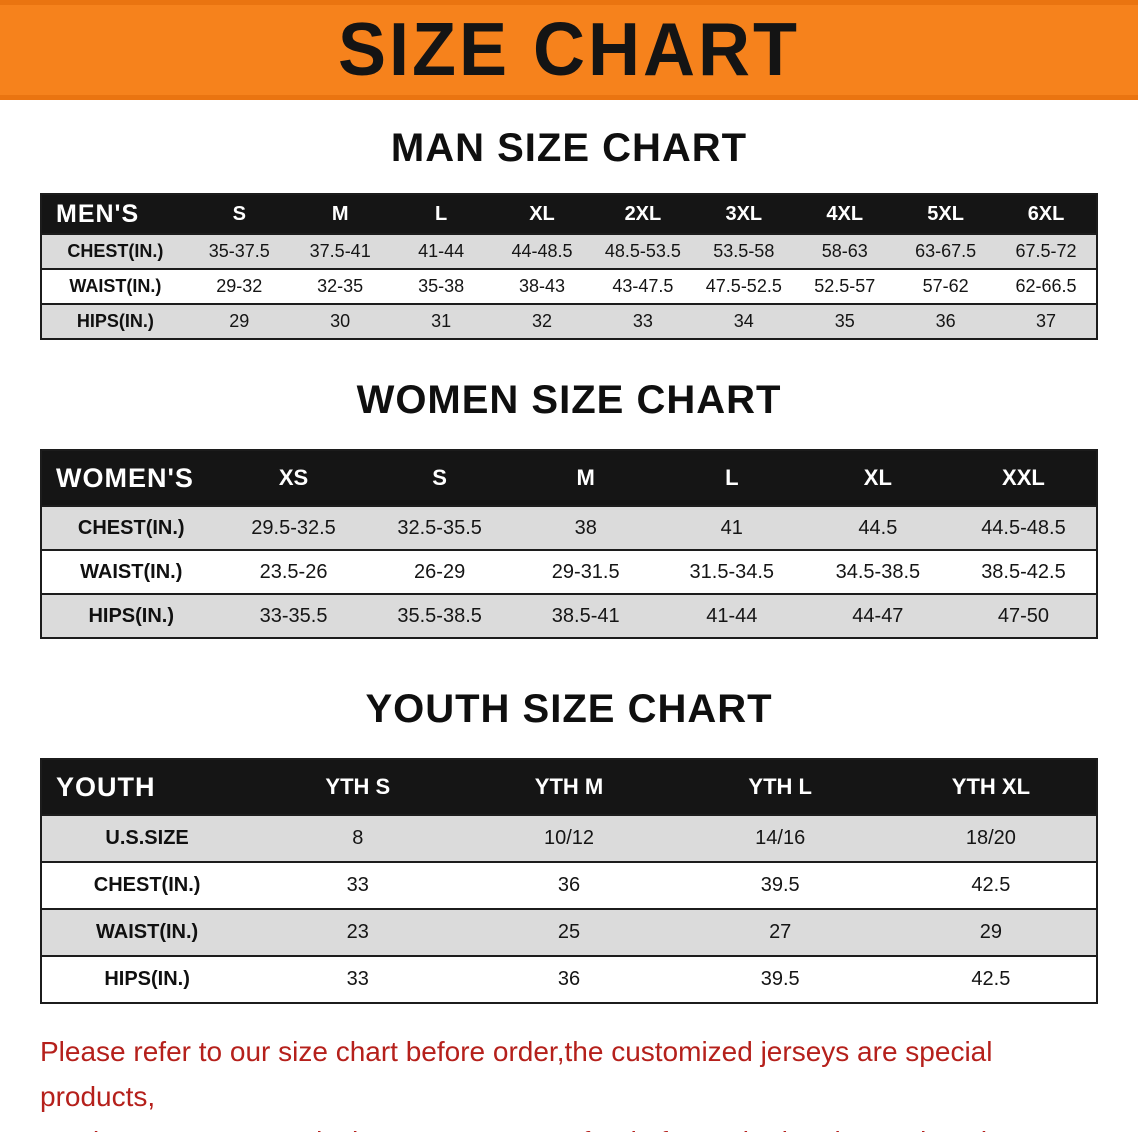  Describe the element at coordinates (439, 527) in the screenshot. I see `size-value-cell: 32.5-35.5` at that location.